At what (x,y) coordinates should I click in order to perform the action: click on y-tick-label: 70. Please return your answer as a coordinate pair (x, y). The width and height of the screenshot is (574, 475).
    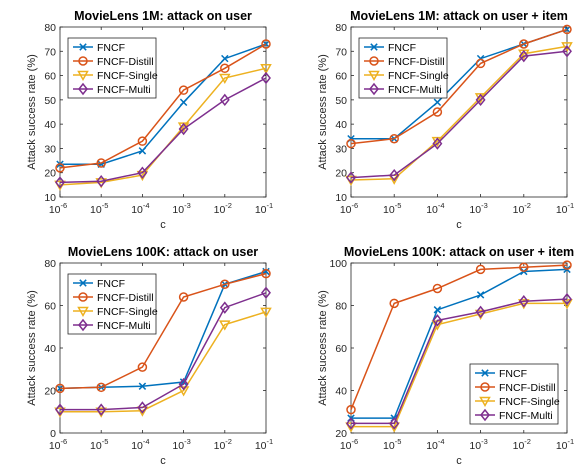
    Looking at the image, I should click on (341, 52).